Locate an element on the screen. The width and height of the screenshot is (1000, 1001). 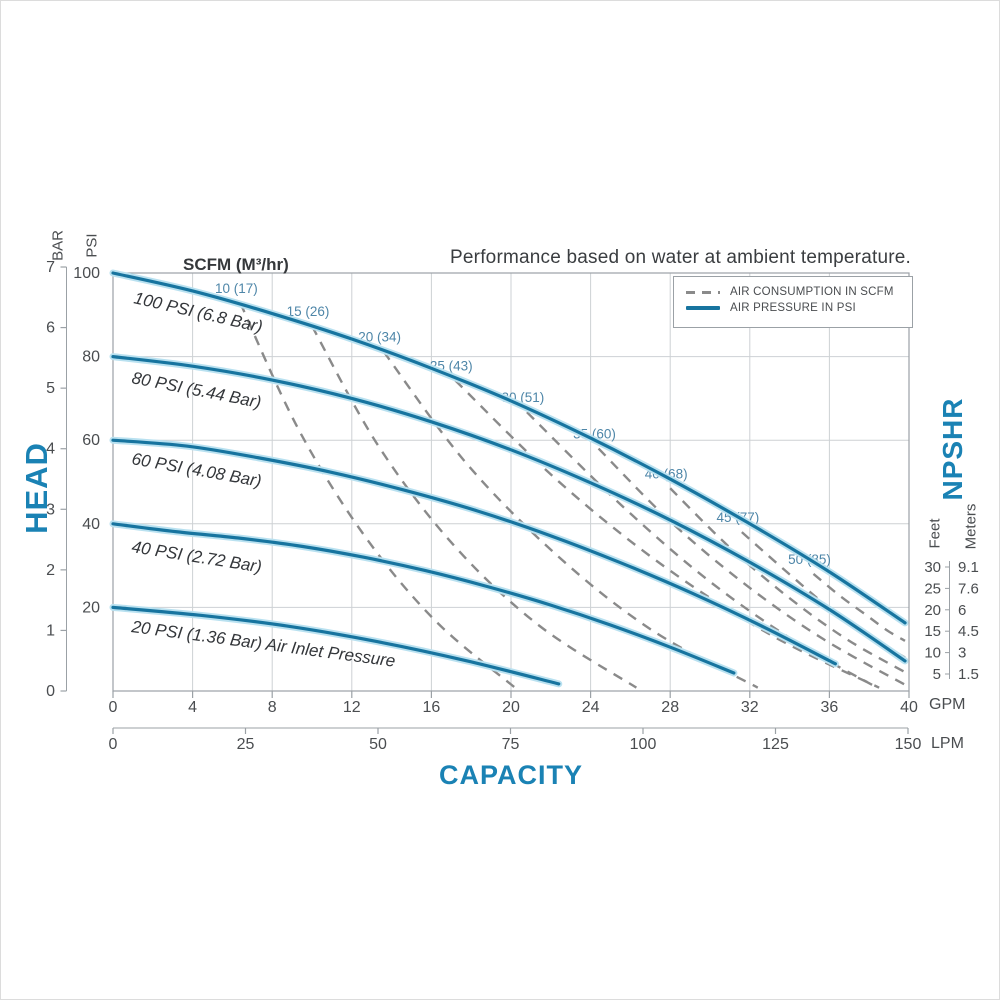
legend-row-air-pressure: AIR PRESSURE IN PSI is located at coordinates (794, 308).